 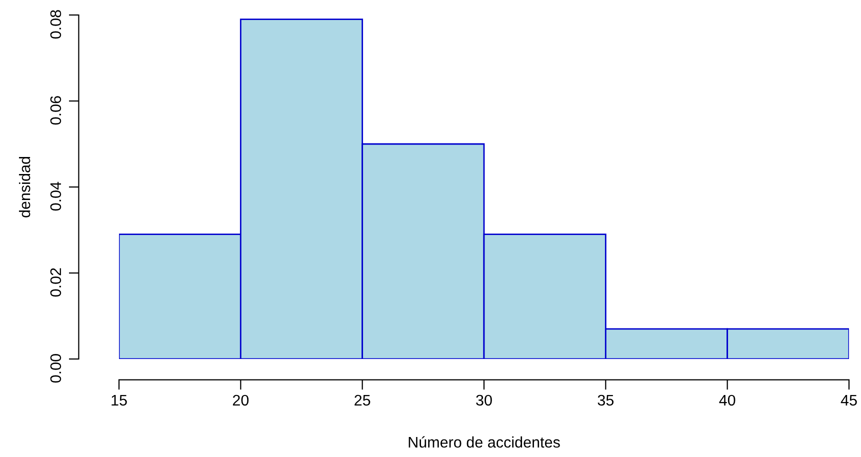 I want to click on y-tick-label: 0.02, so click(x=56, y=282).